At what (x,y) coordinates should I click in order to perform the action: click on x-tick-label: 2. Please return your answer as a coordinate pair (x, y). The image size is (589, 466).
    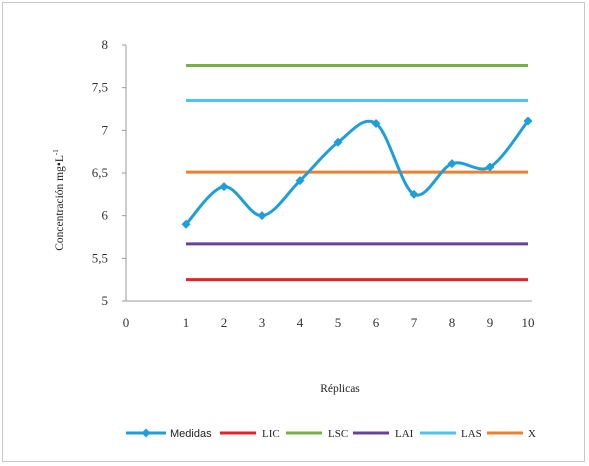
    Looking at the image, I should click on (224, 322).